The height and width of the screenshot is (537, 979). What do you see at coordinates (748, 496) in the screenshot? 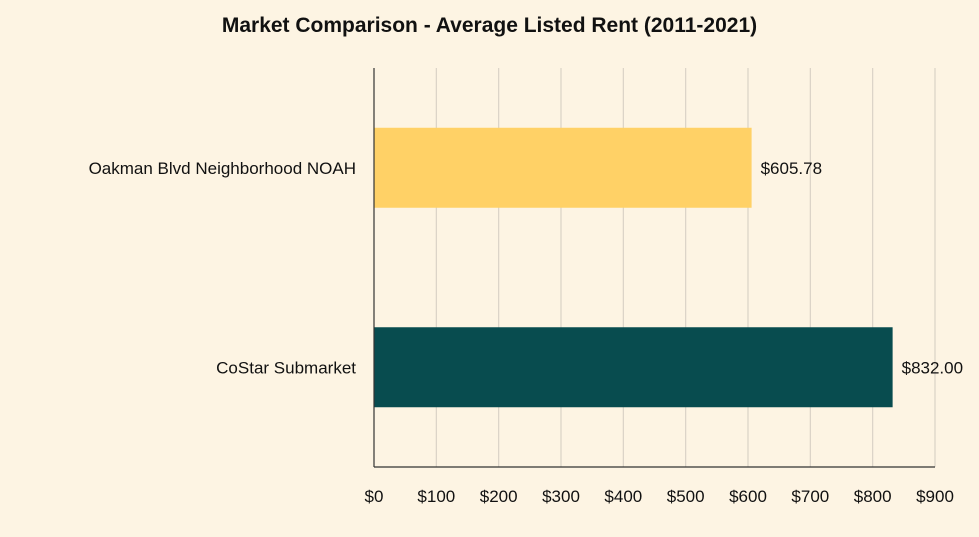
I see `x-tick-label: $600` at bounding box center [748, 496].